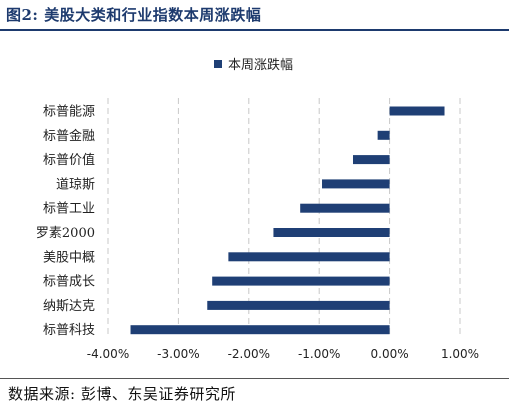  Describe the element at coordinates (134, 15) in the screenshot. I see `figure-title: 图2: 美股大类和行业指数本周涨跌幅` at that location.